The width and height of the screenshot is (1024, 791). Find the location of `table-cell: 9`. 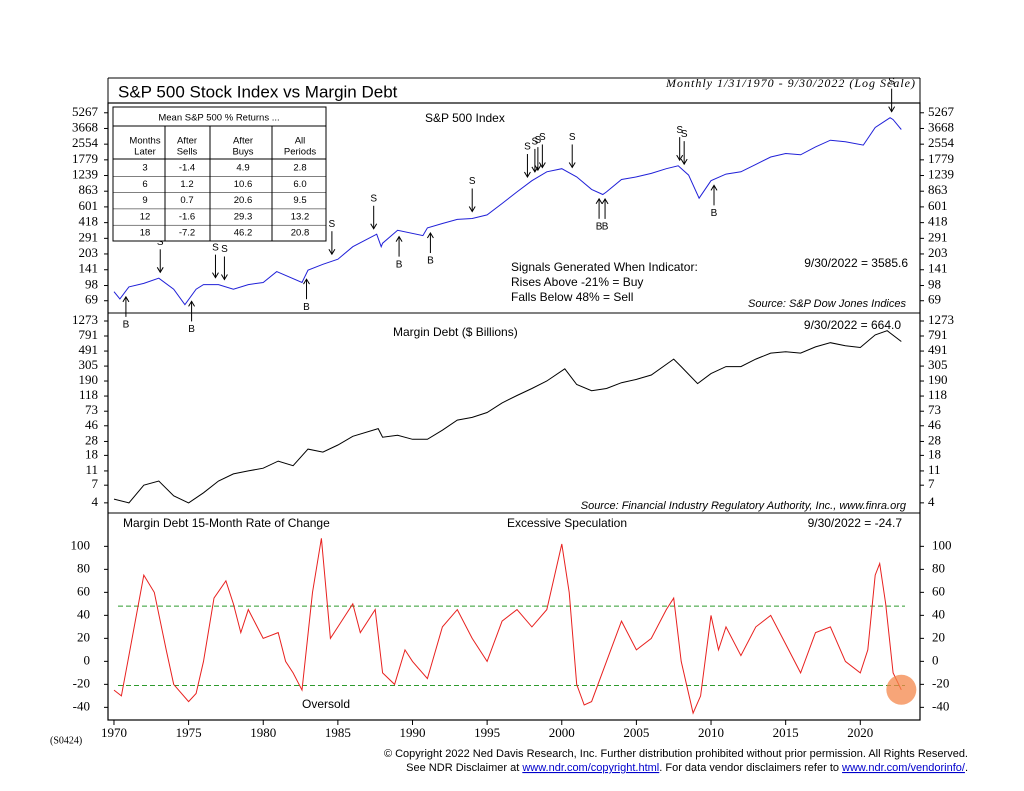

table-cell: 9 is located at coordinates (144, 200).